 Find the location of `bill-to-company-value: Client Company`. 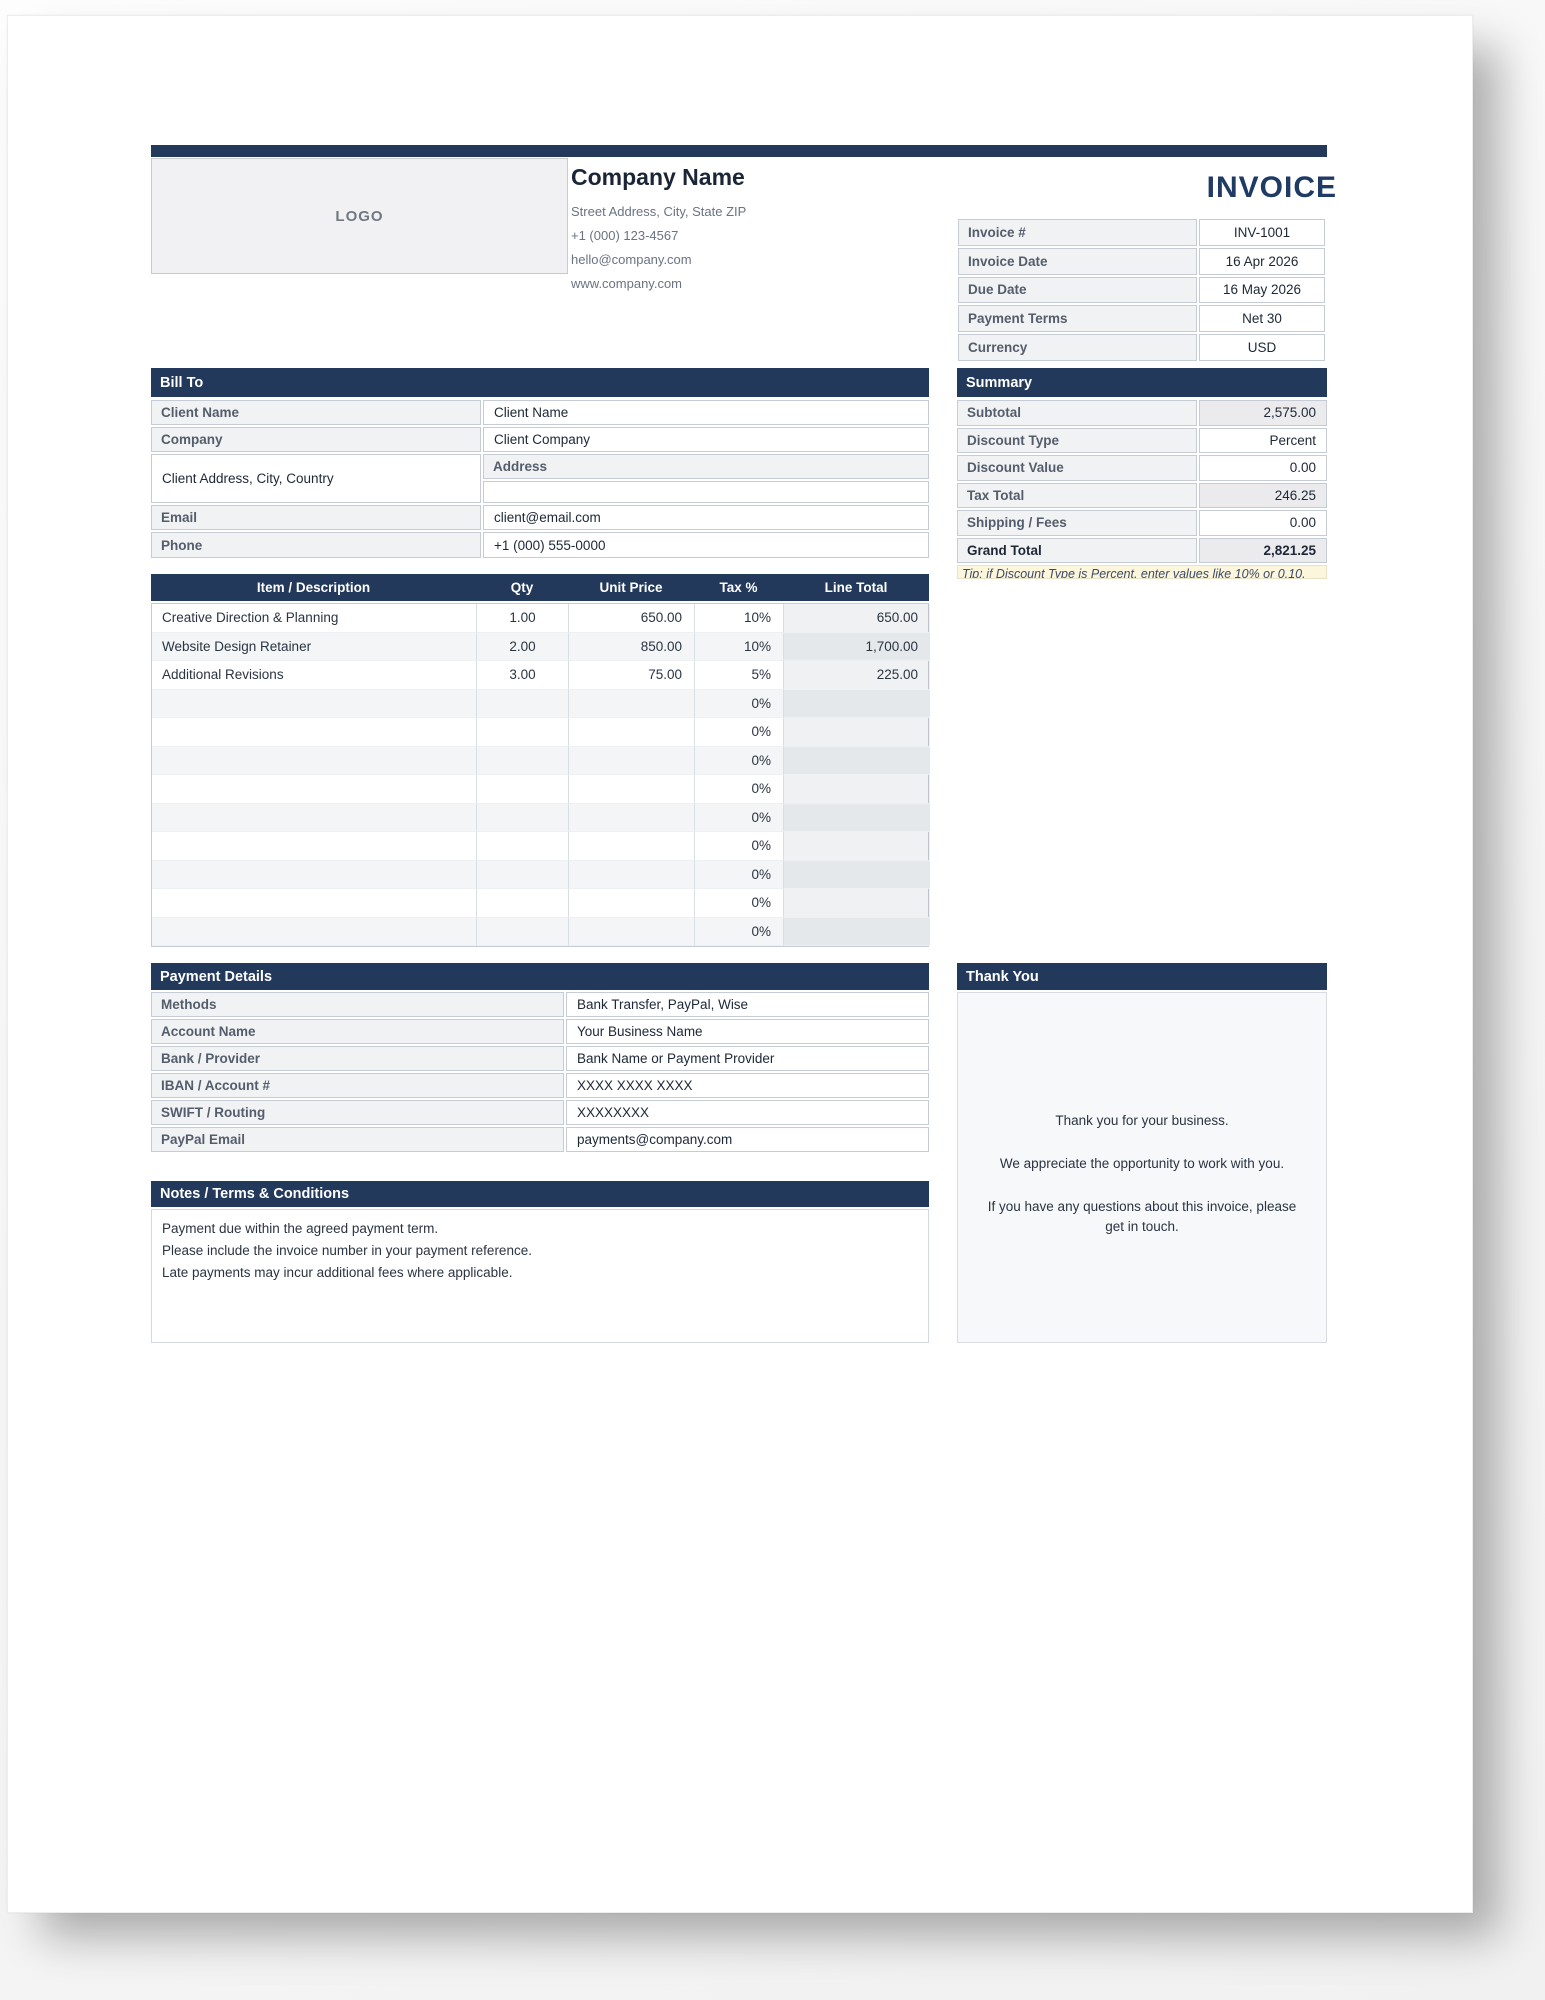

bill-to-company-value: Client Company is located at coordinates (706, 439).